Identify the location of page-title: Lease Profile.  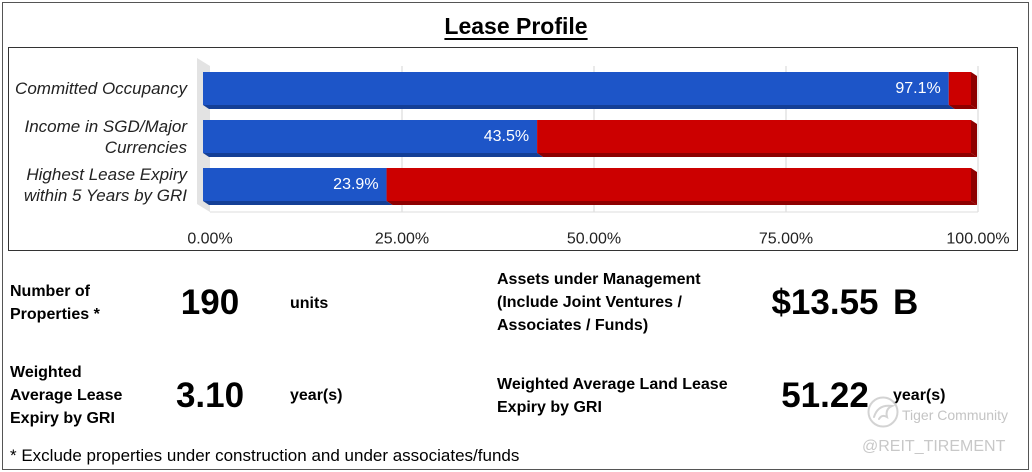
(516, 26).